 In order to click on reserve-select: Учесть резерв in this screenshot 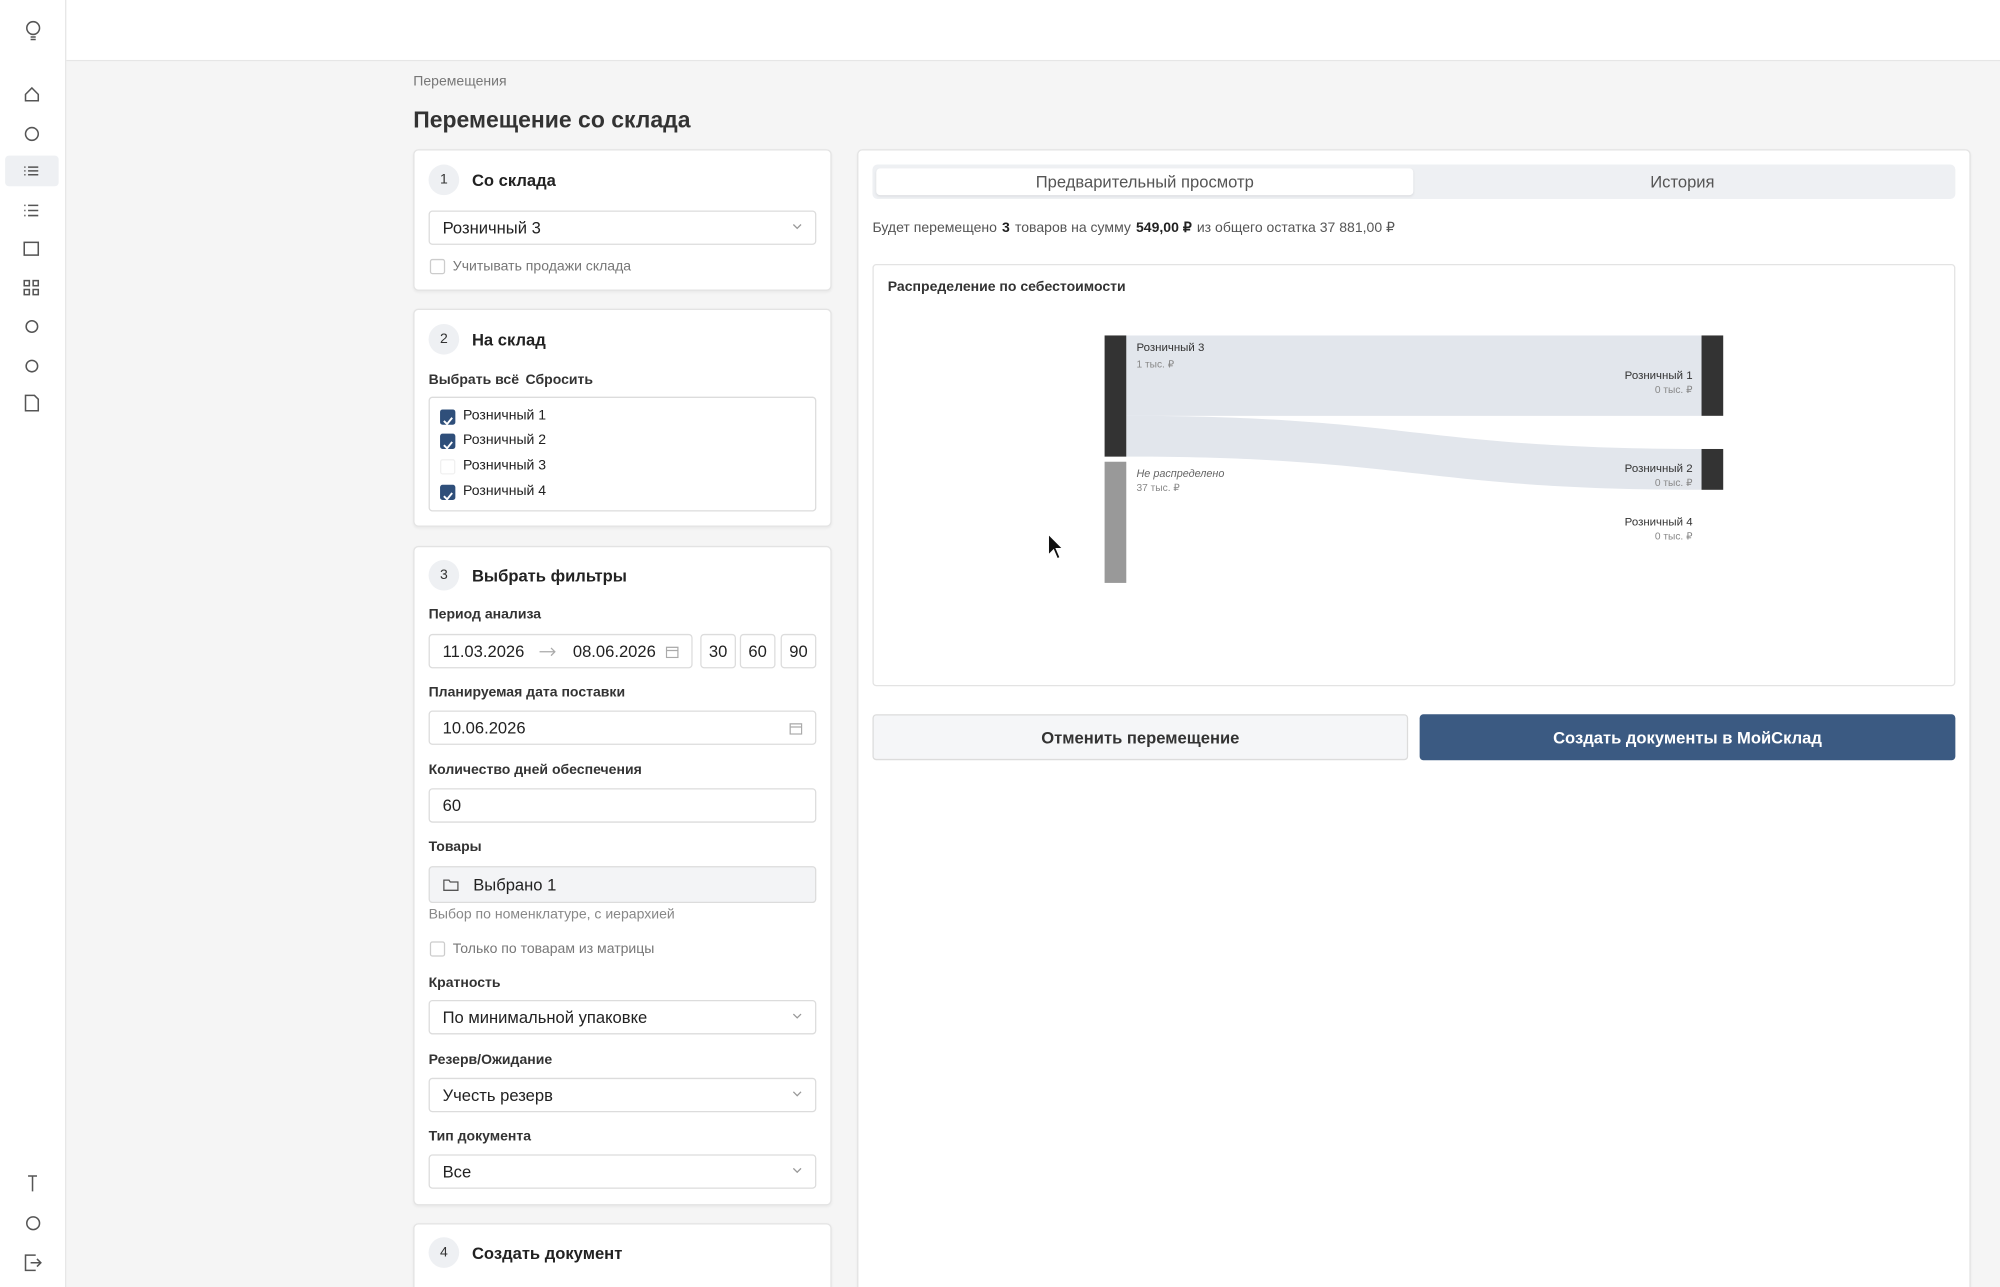, I will do `click(622, 1095)`.